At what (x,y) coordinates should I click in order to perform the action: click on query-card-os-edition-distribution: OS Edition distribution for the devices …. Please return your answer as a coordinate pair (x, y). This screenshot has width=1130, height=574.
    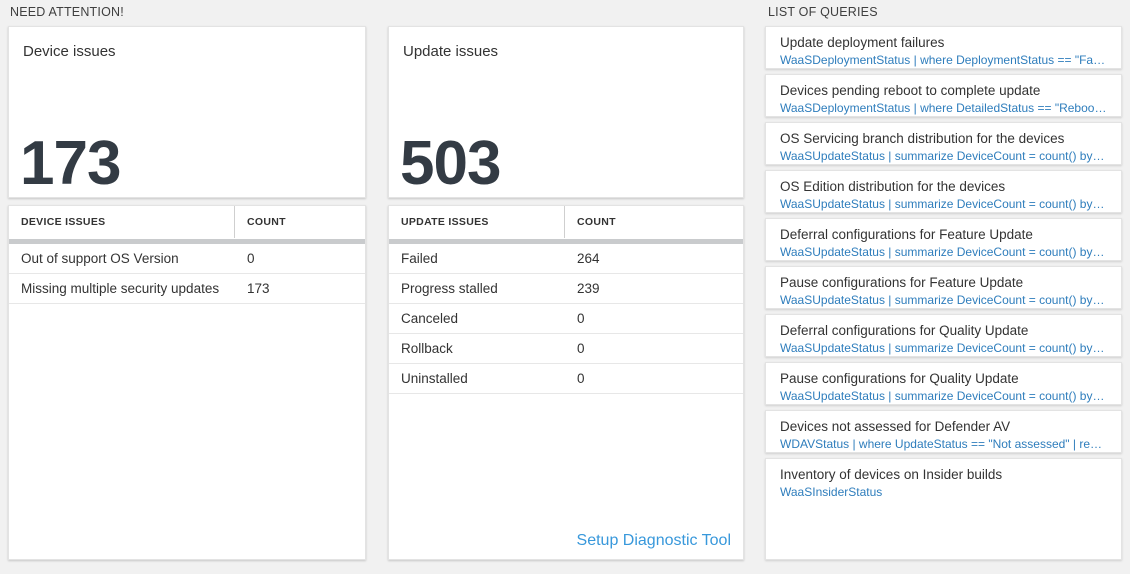
    Looking at the image, I should click on (943, 191).